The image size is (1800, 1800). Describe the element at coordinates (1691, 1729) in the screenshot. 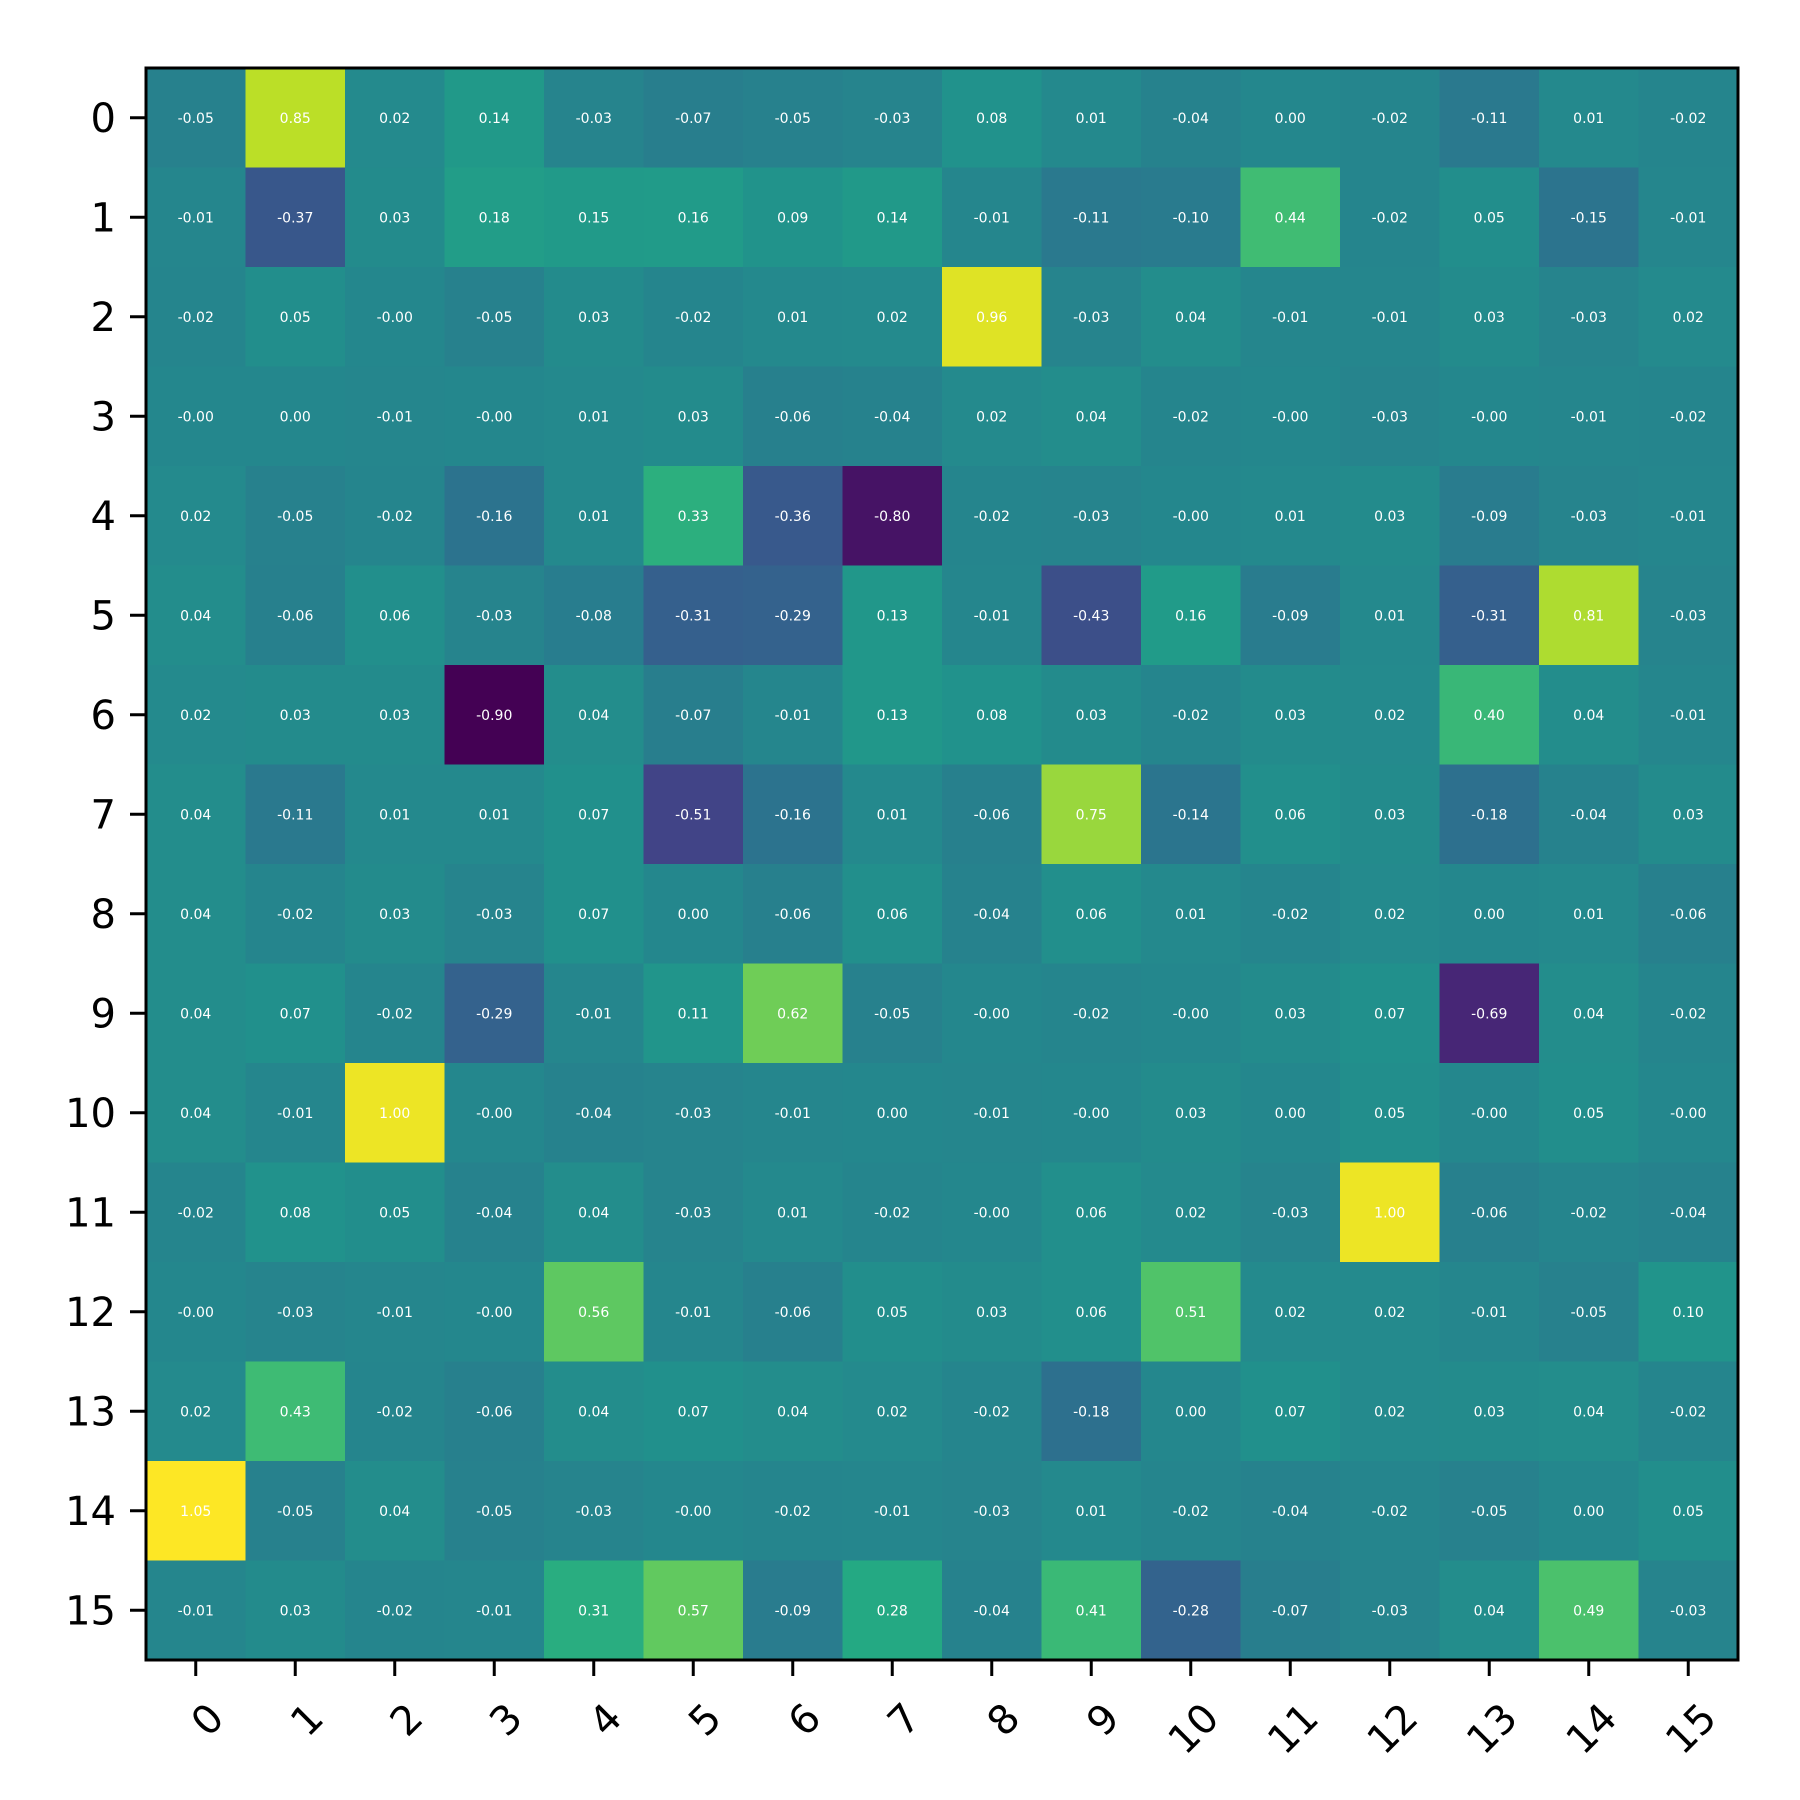

I see `x-tick-label-15: 15` at that location.